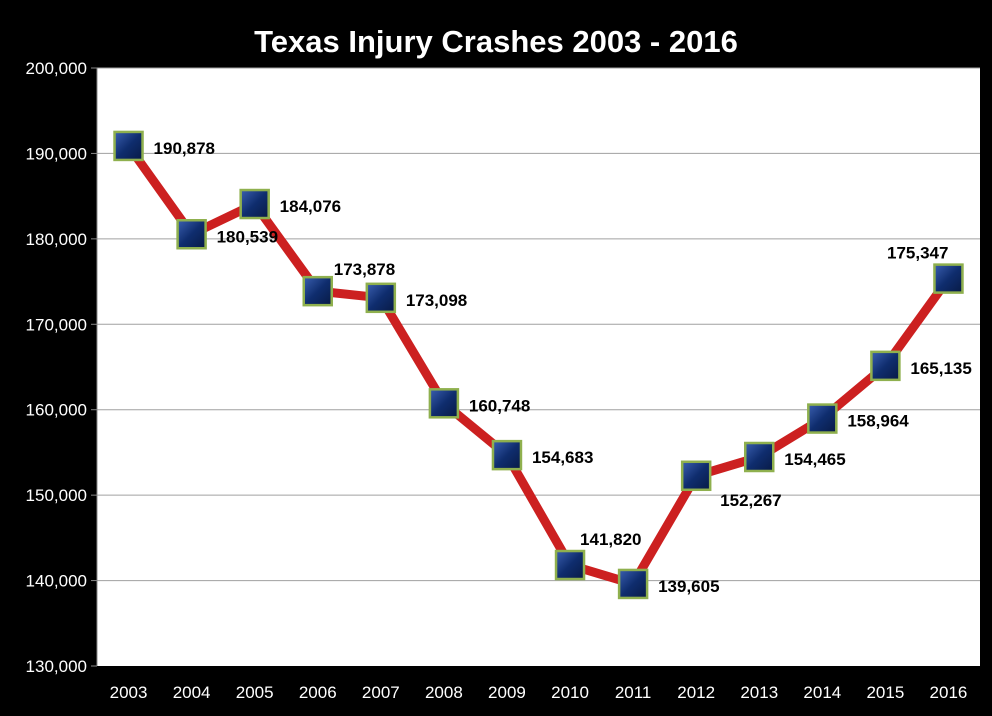  I want to click on x-tick-label: 2016, so click(949, 692).